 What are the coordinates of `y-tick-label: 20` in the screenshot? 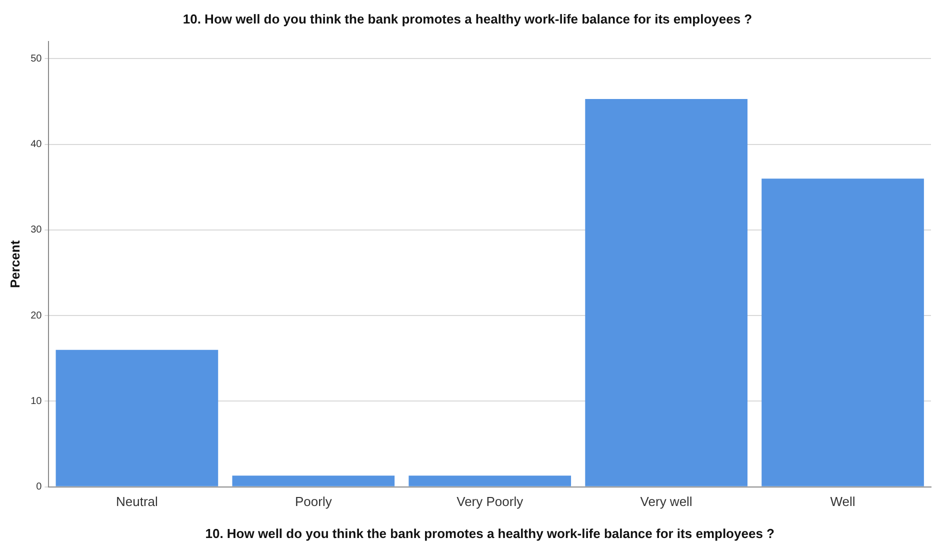 It's located at (36, 316).